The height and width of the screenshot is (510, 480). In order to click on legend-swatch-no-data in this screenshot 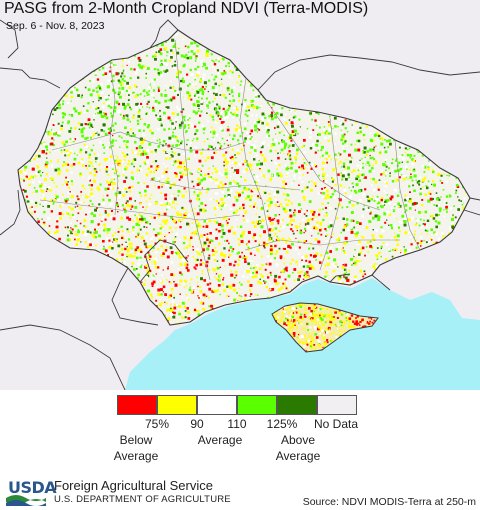, I will do `click(337, 405)`.